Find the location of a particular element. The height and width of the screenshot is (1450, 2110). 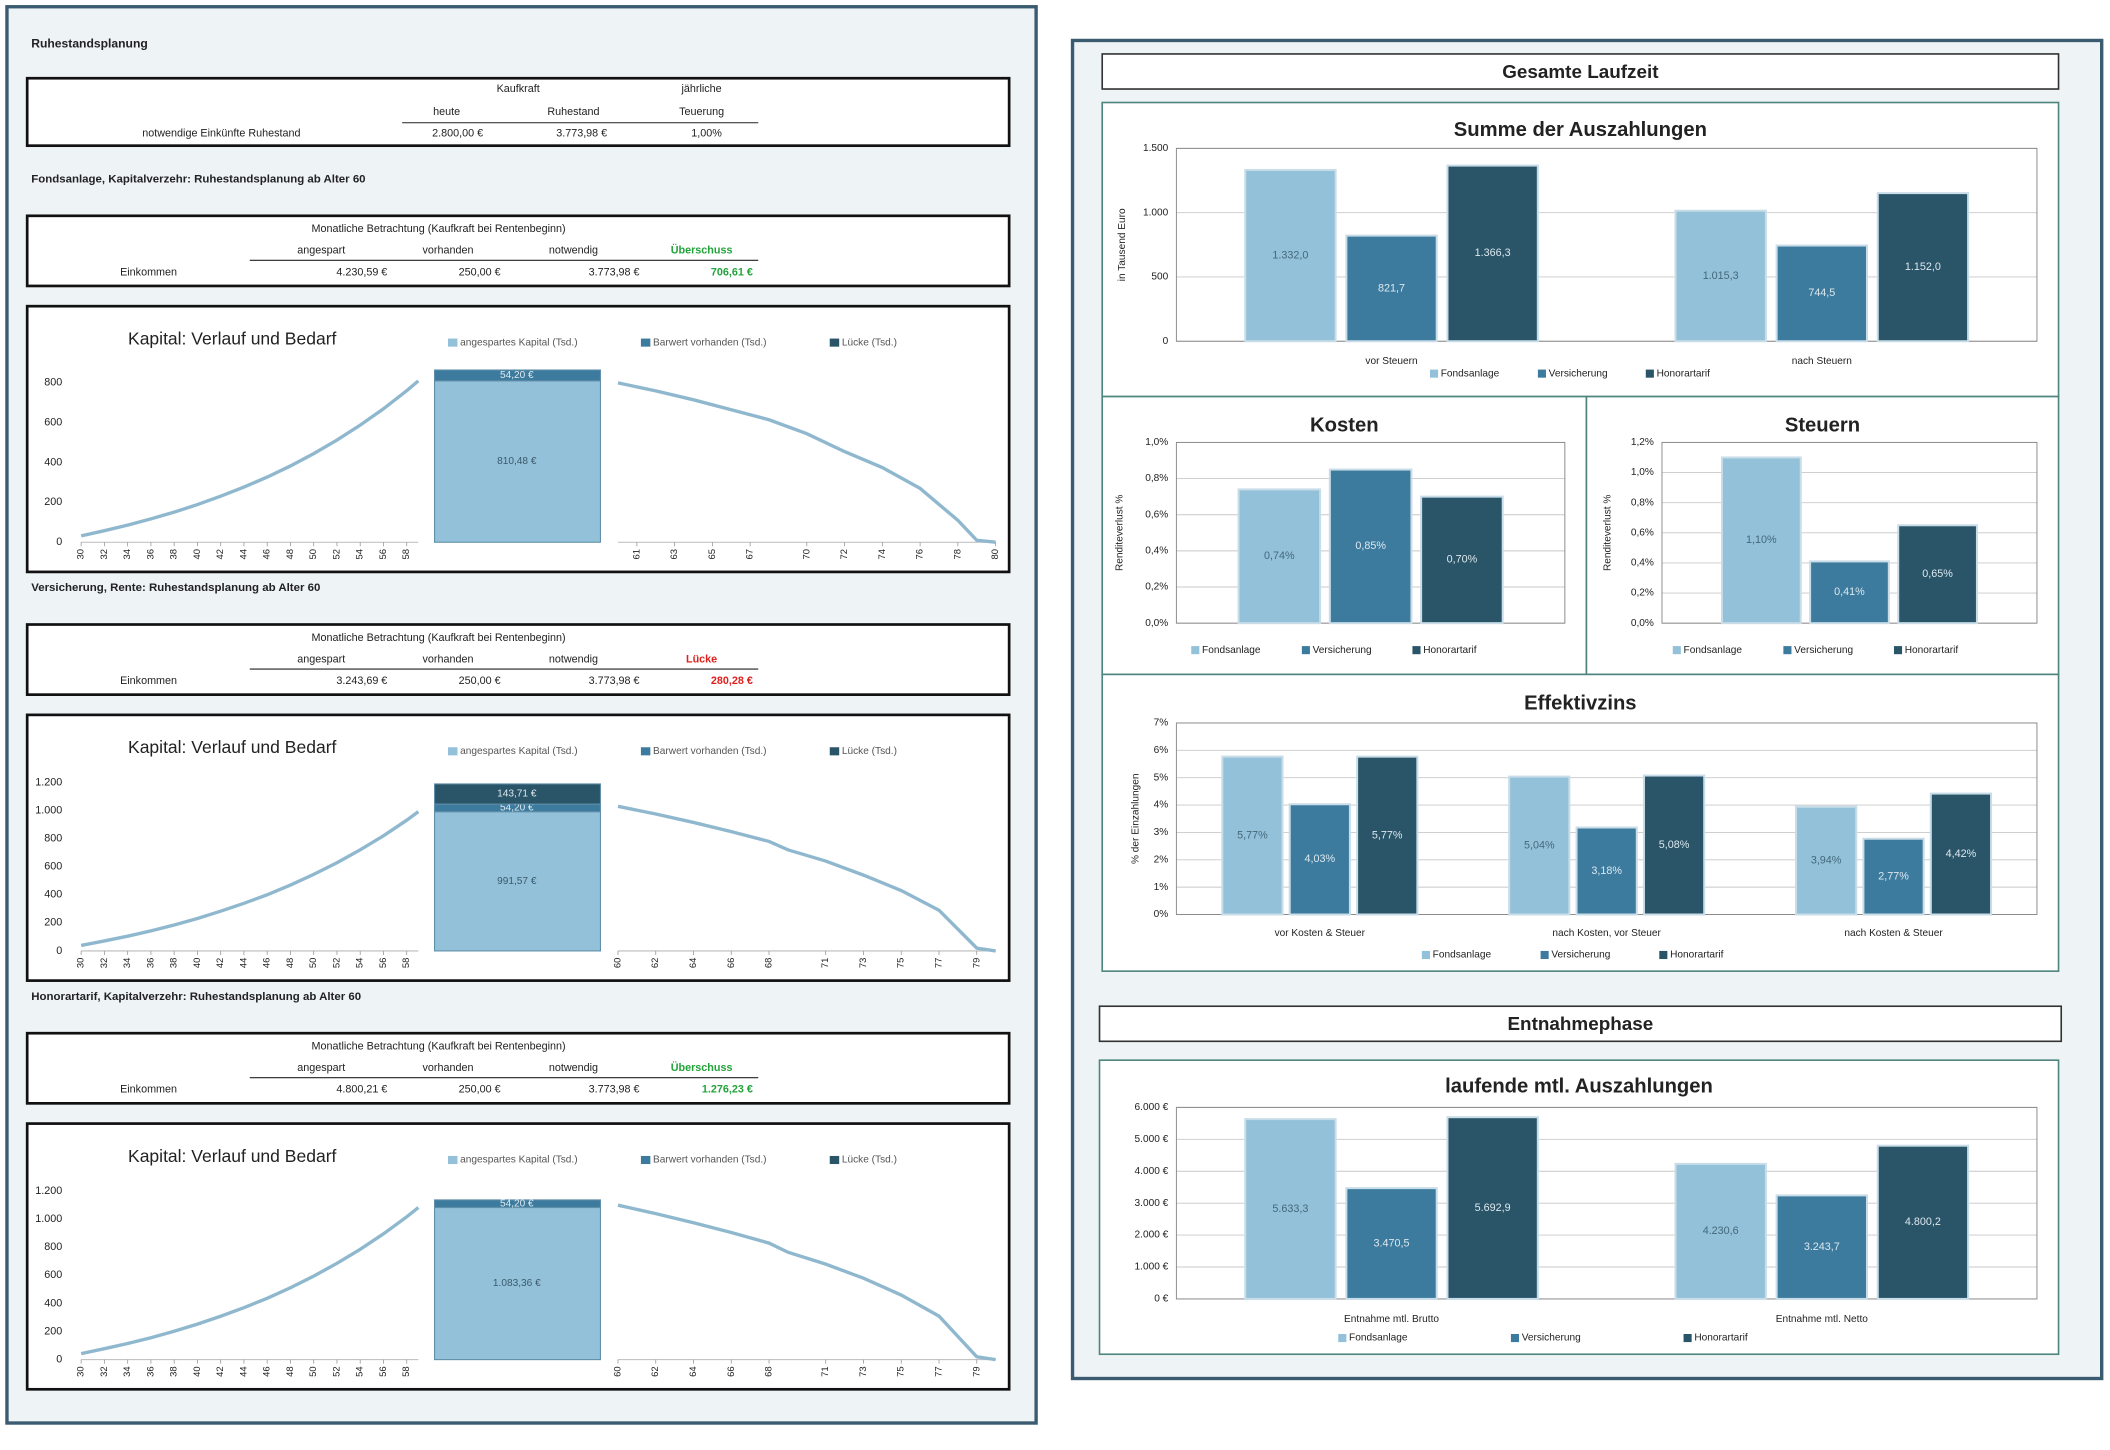

x-tick-label: 42 is located at coordinates (220, 554).